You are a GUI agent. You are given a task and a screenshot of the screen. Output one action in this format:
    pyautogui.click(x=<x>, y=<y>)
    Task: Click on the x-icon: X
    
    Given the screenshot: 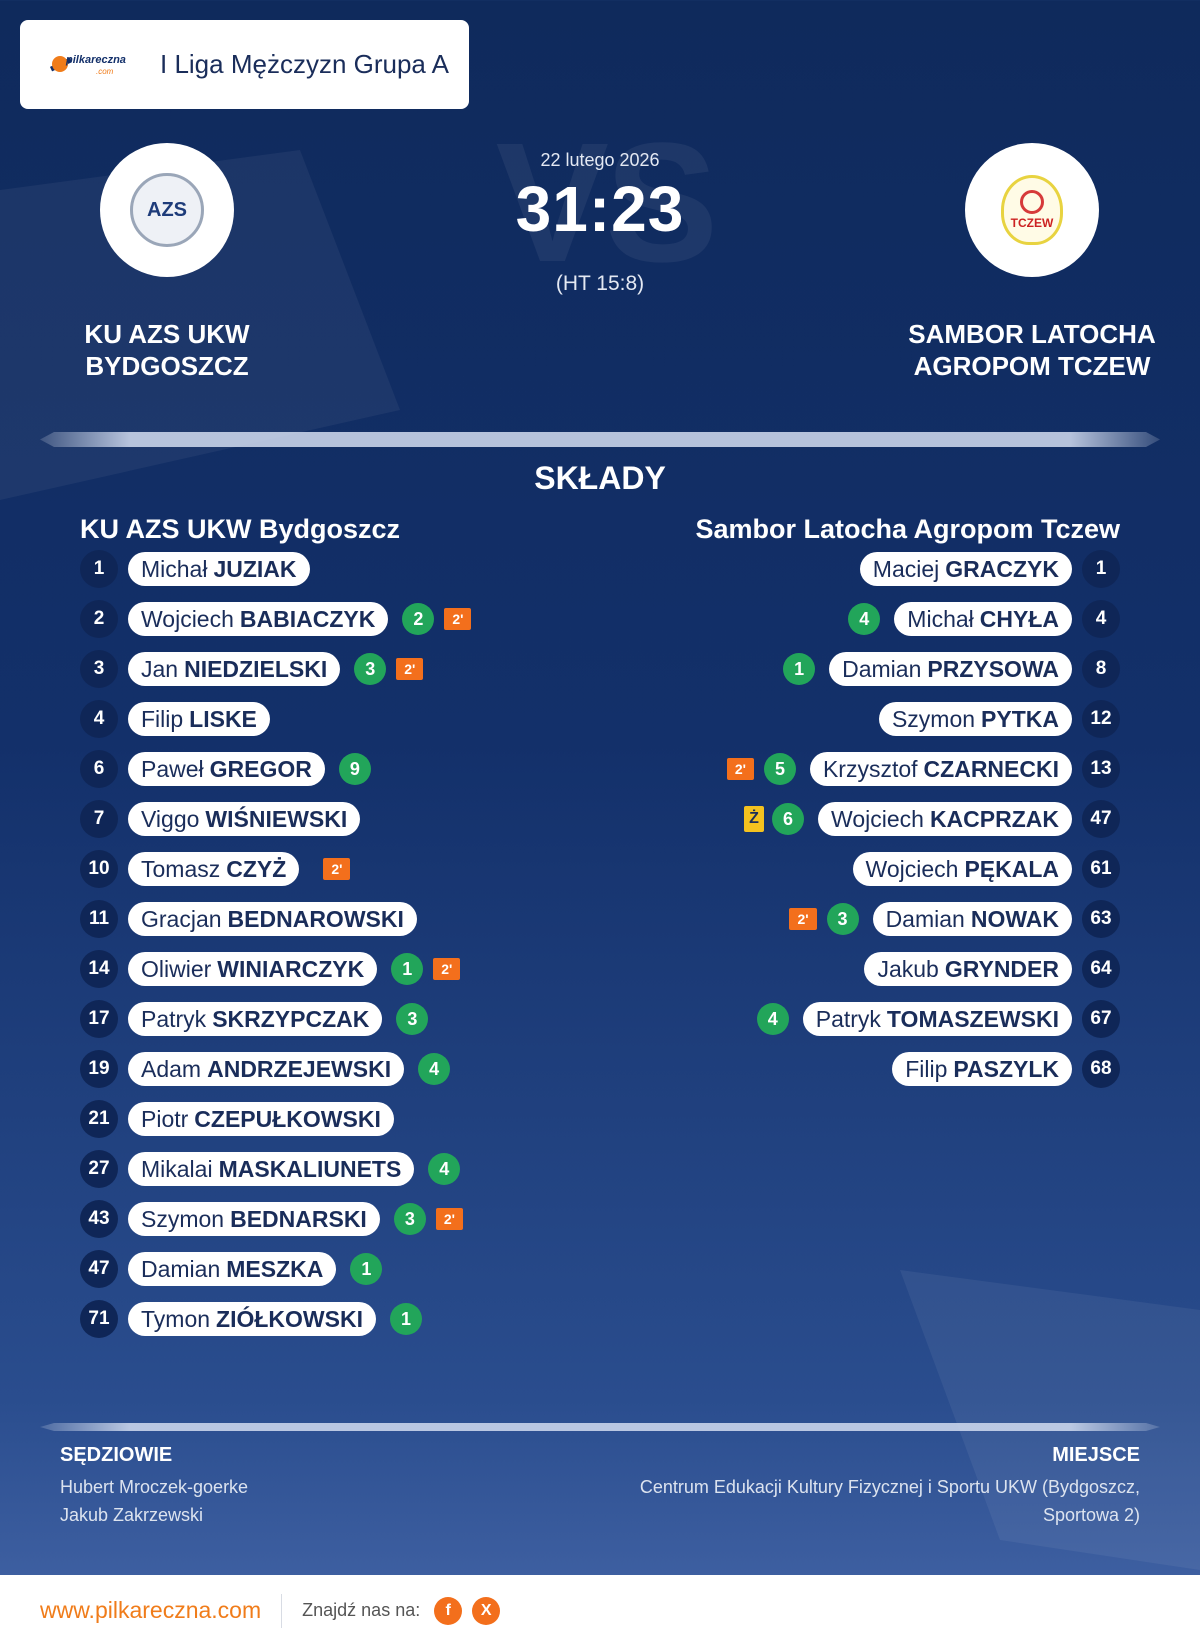 What is the action you would take?
    pyautogui.click(x=486, y=1610)
    